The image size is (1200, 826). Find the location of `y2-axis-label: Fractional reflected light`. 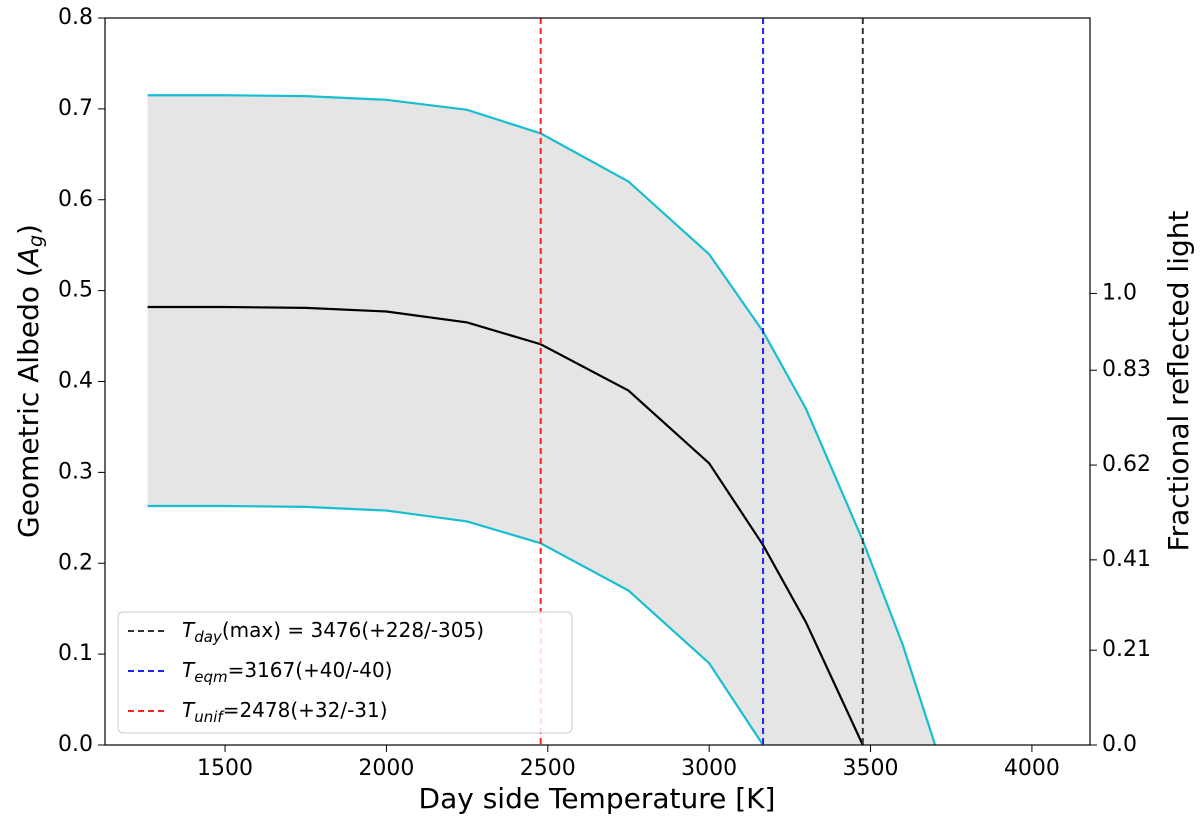

y2-axis-label: Fractional reflected light is located at coordinates (1178, 381).